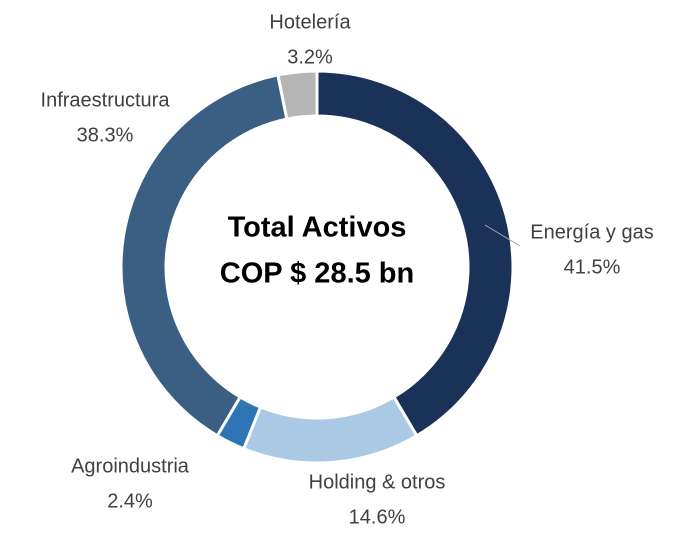  Describe the element at coordinates (502, 235) in the screenshot. I see `leader-line` at that location.